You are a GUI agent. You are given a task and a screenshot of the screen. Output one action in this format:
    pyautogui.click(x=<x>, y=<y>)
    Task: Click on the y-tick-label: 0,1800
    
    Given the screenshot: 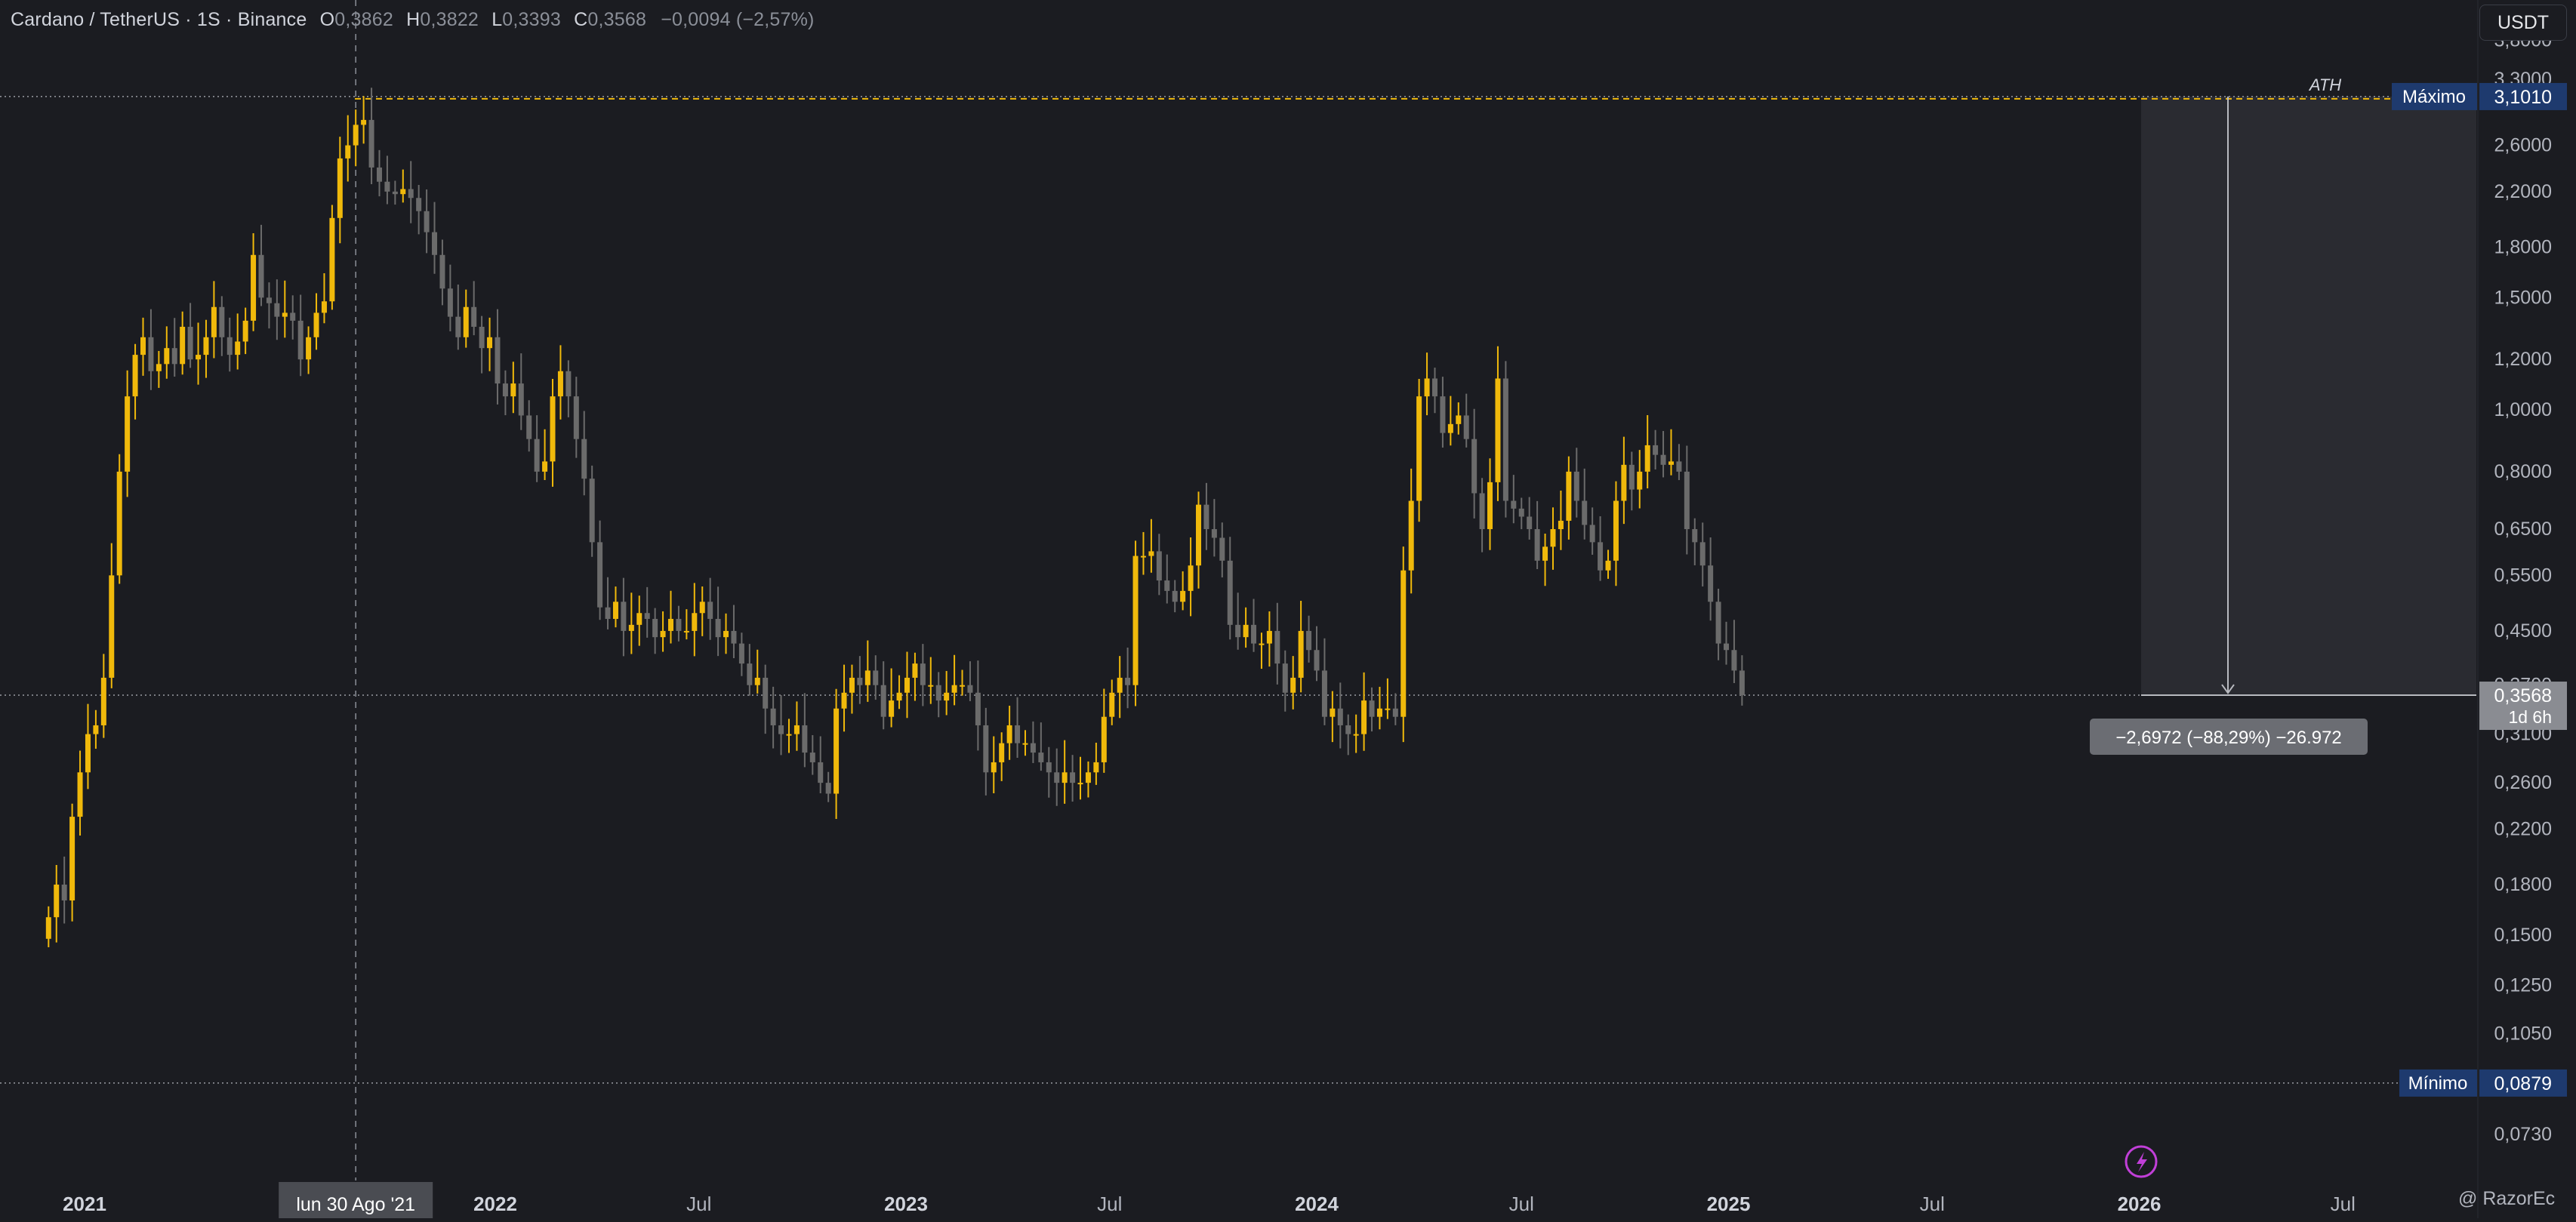 What is the action you would take?
    pyautogui.click(x=2523, y=884)
    